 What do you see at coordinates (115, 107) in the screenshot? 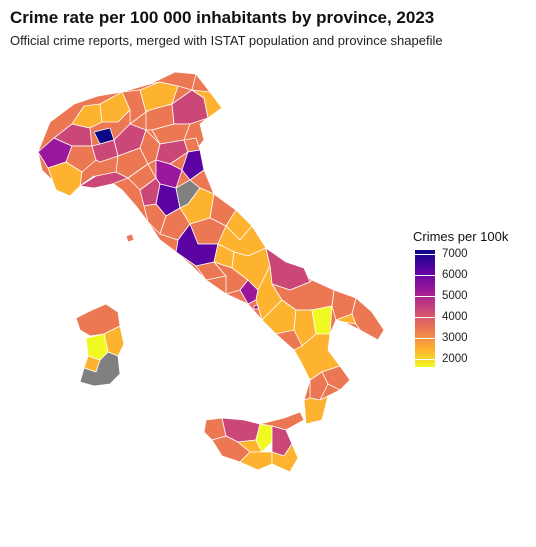
I see `province-bergamo` at bounding box center [115, 107].